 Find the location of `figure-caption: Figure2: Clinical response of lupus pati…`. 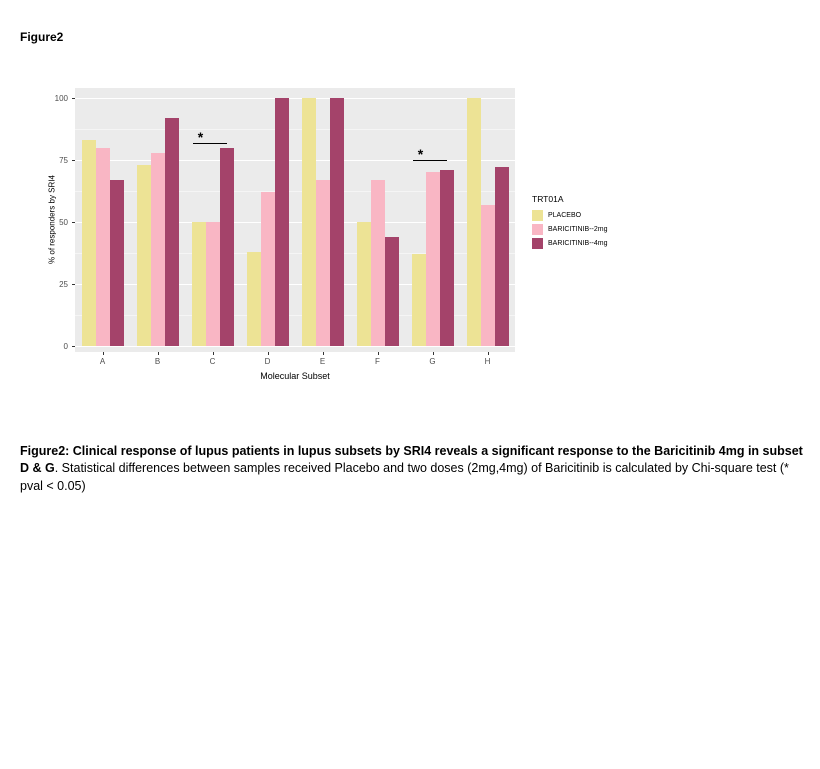

figure-caption: Figure2: Clinical response of lupus pati… is located at coordinates (412, 469).